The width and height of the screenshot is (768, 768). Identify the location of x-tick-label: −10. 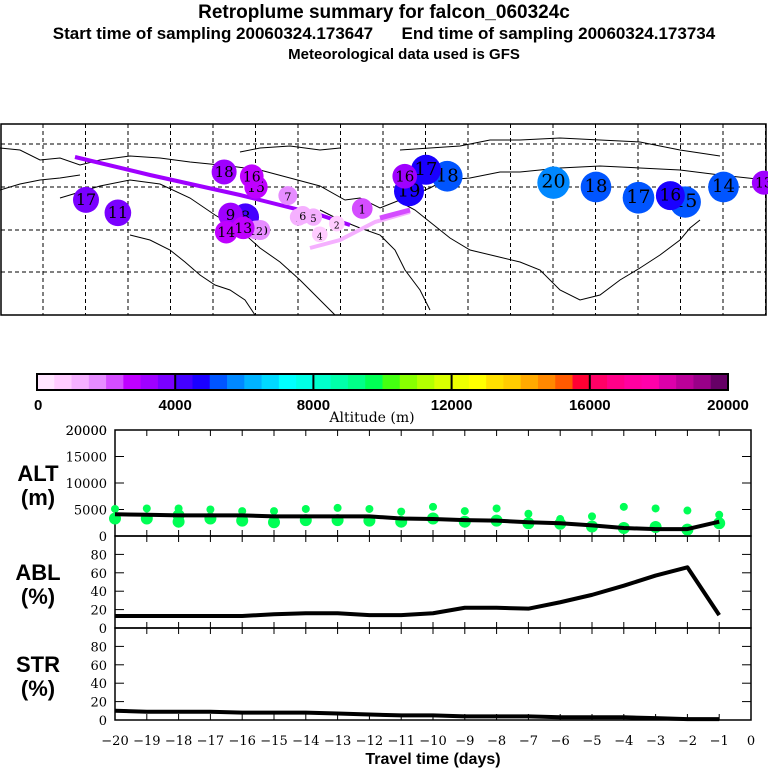
(432, 741).